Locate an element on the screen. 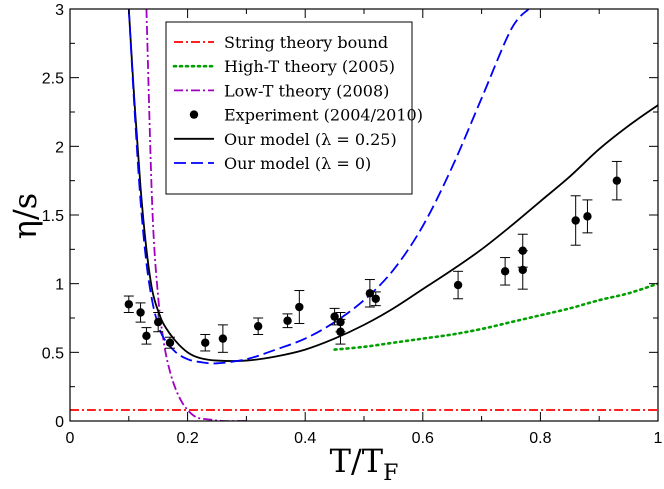 The width and height of the screenshot is (664, 489). y-tick-label: 3 is located at coordinates (59, 10).